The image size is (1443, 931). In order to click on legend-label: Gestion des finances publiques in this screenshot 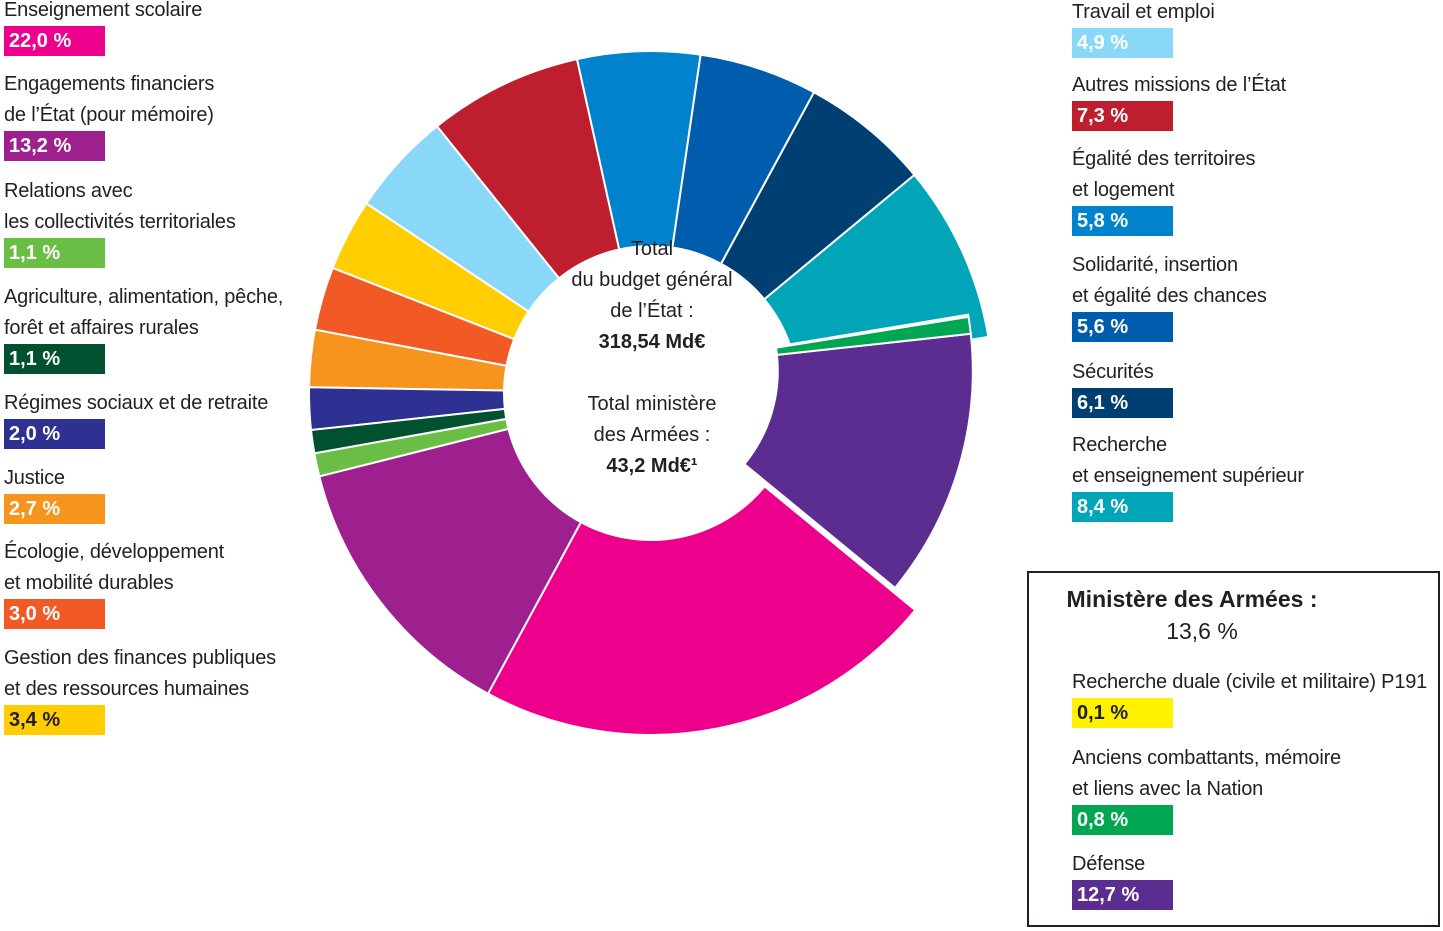, I will do `click(140, 658)`.